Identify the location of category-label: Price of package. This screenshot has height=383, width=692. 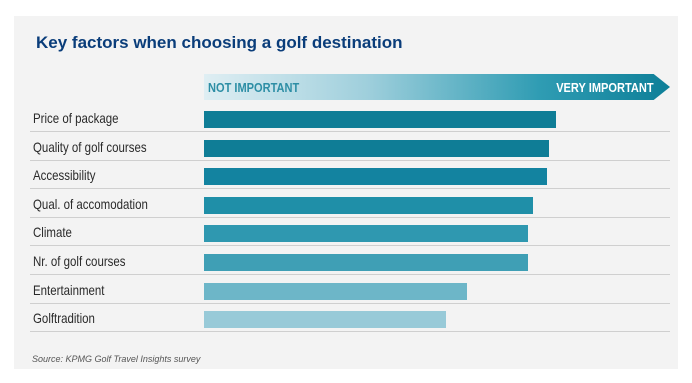
(76, 118).